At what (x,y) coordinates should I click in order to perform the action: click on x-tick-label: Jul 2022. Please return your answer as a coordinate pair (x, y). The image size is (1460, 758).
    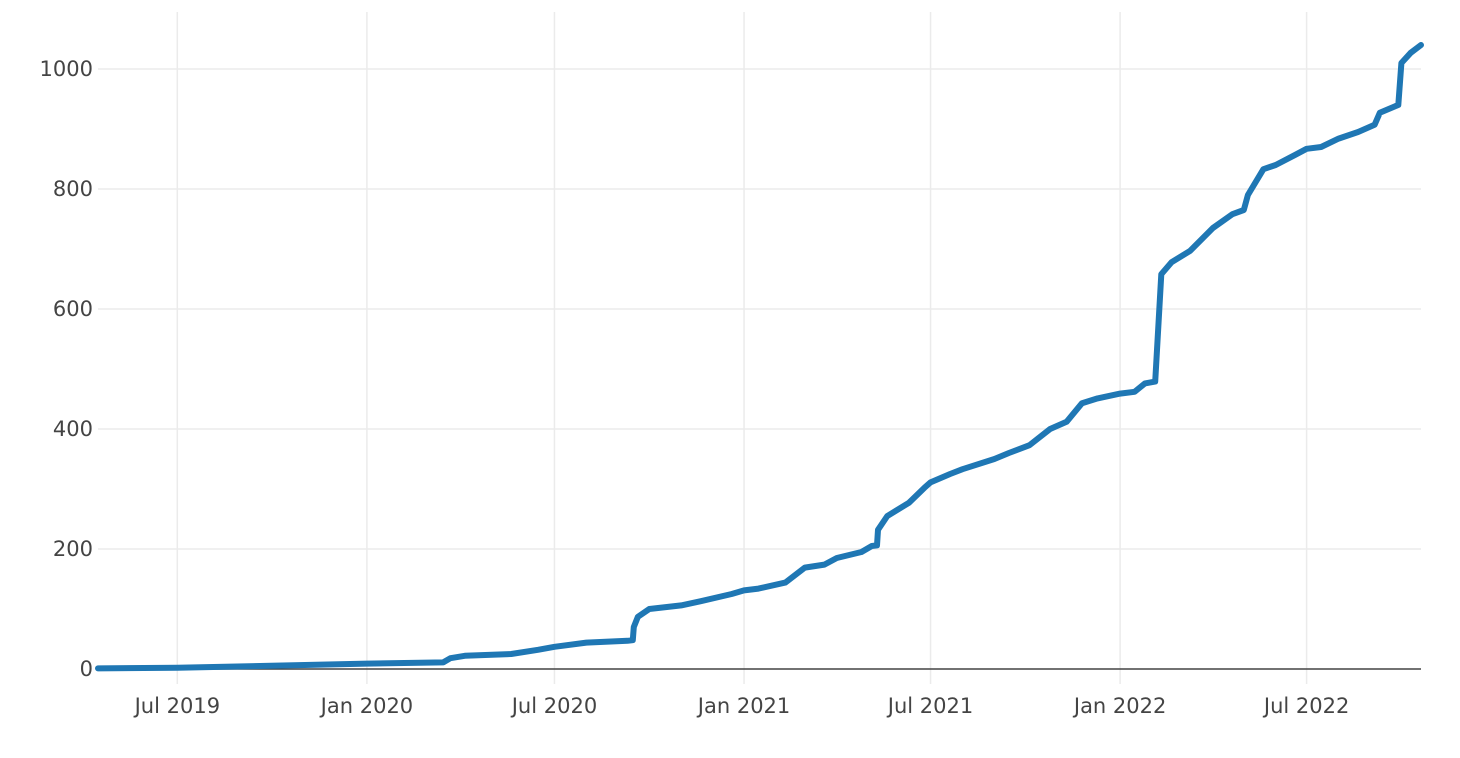
    Looking at the image, I should click on (1305, 706).